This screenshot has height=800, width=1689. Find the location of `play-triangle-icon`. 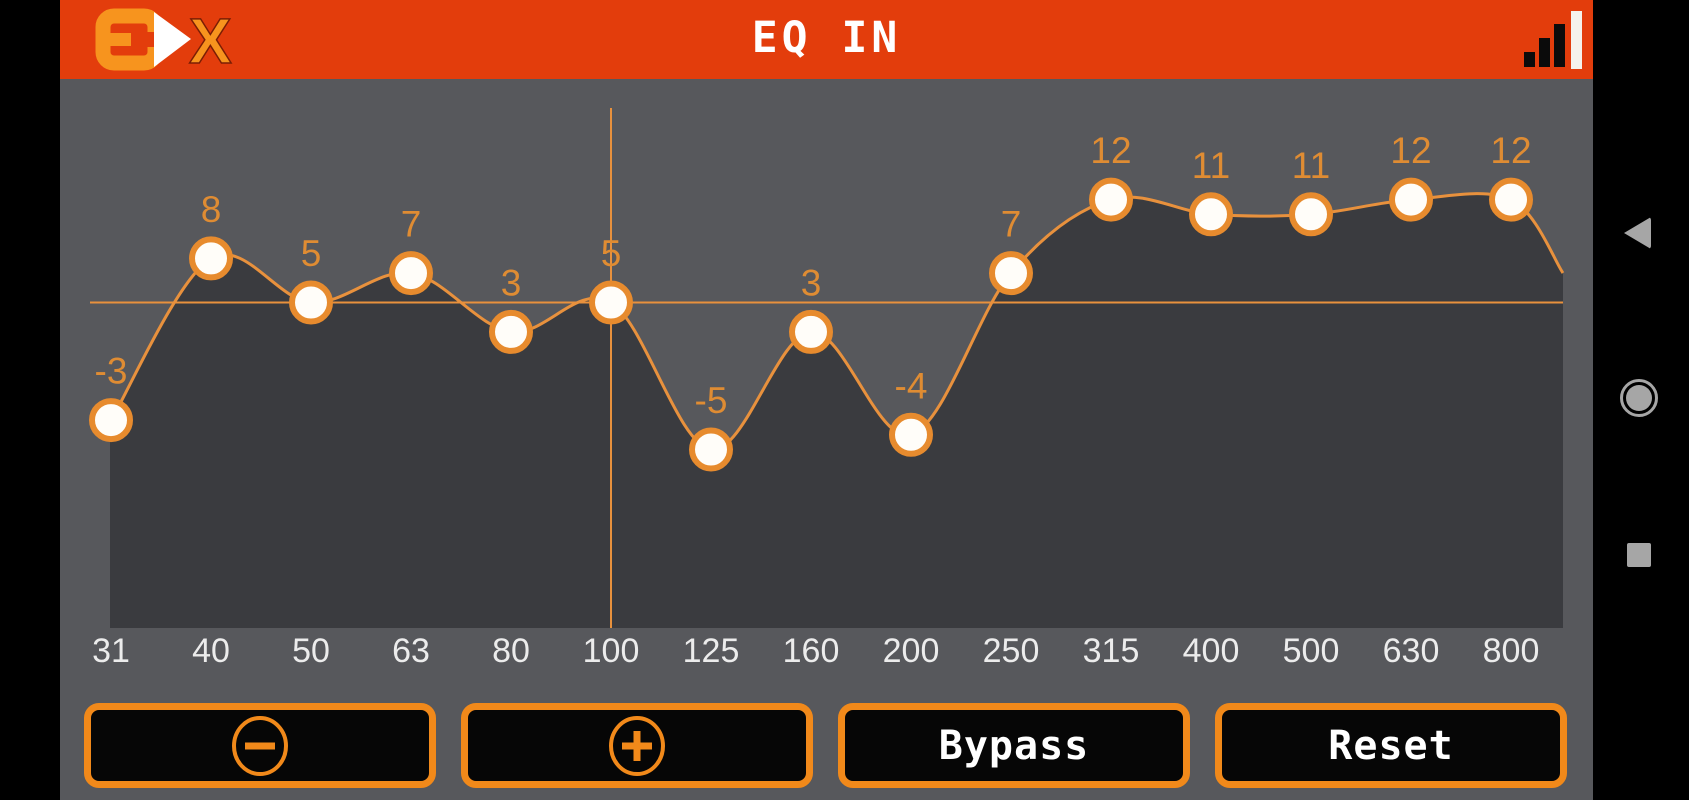

play-triangle-icon is located at coordinates (172, 39).